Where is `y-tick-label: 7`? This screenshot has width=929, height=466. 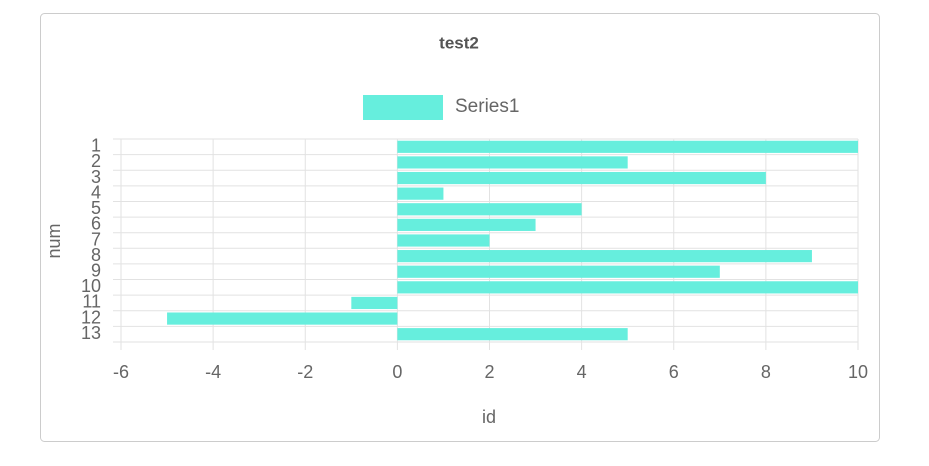 y-tick-label: 7 is located at coordinates (96, 239).